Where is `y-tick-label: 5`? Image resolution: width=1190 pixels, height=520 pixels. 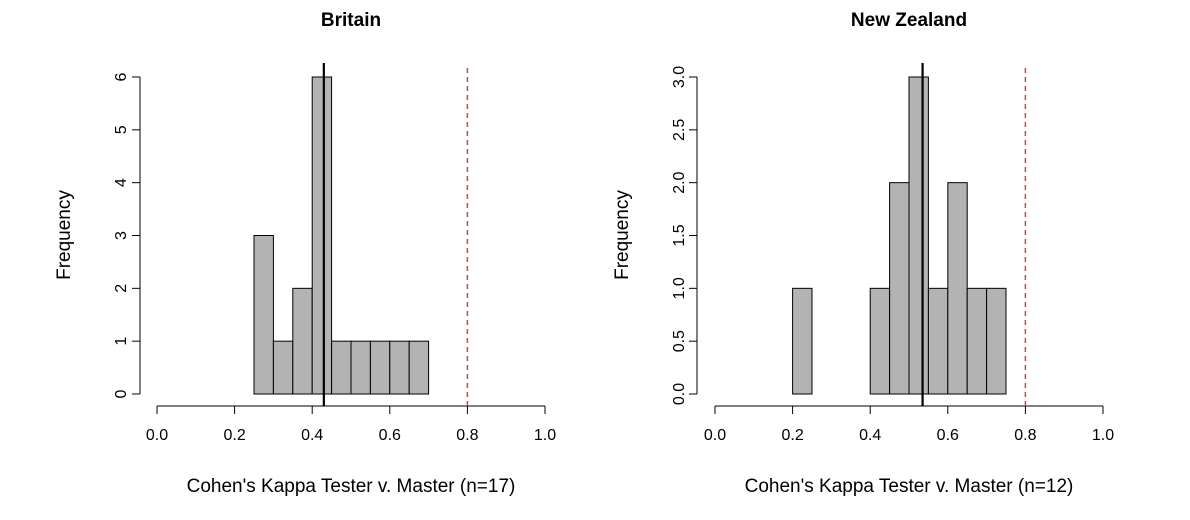 y-tick-label: 5 is located at coordinates (121, 129).